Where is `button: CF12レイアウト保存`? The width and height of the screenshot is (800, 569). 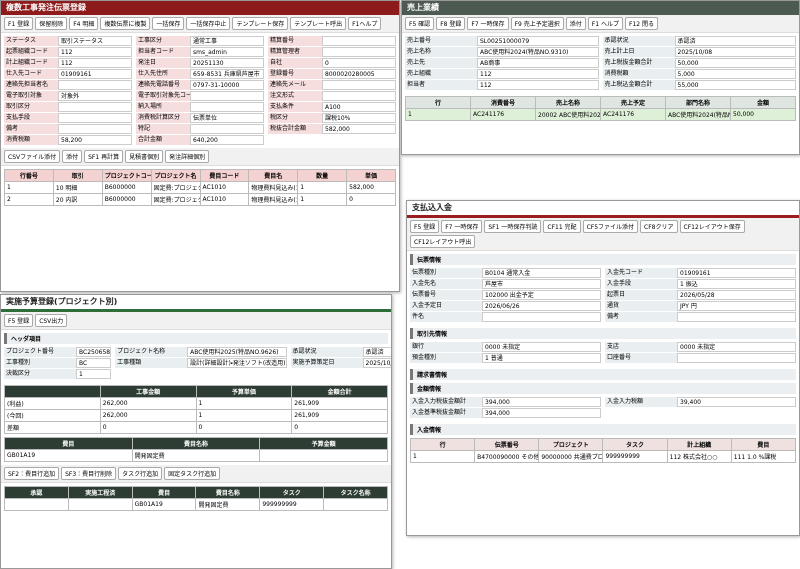 button: CF12レイアウト保存 is located at coordinates (712, 226).